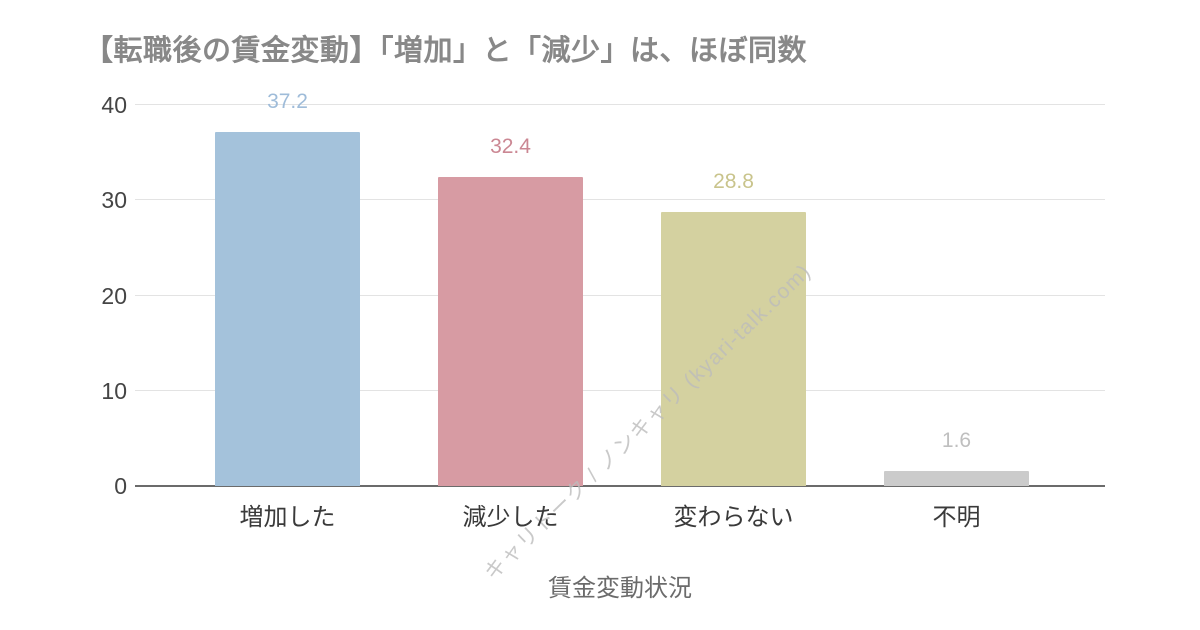 This screenshot has height=630, width=1200. I want to click on bar-band: 28.8, so click(733, 295).